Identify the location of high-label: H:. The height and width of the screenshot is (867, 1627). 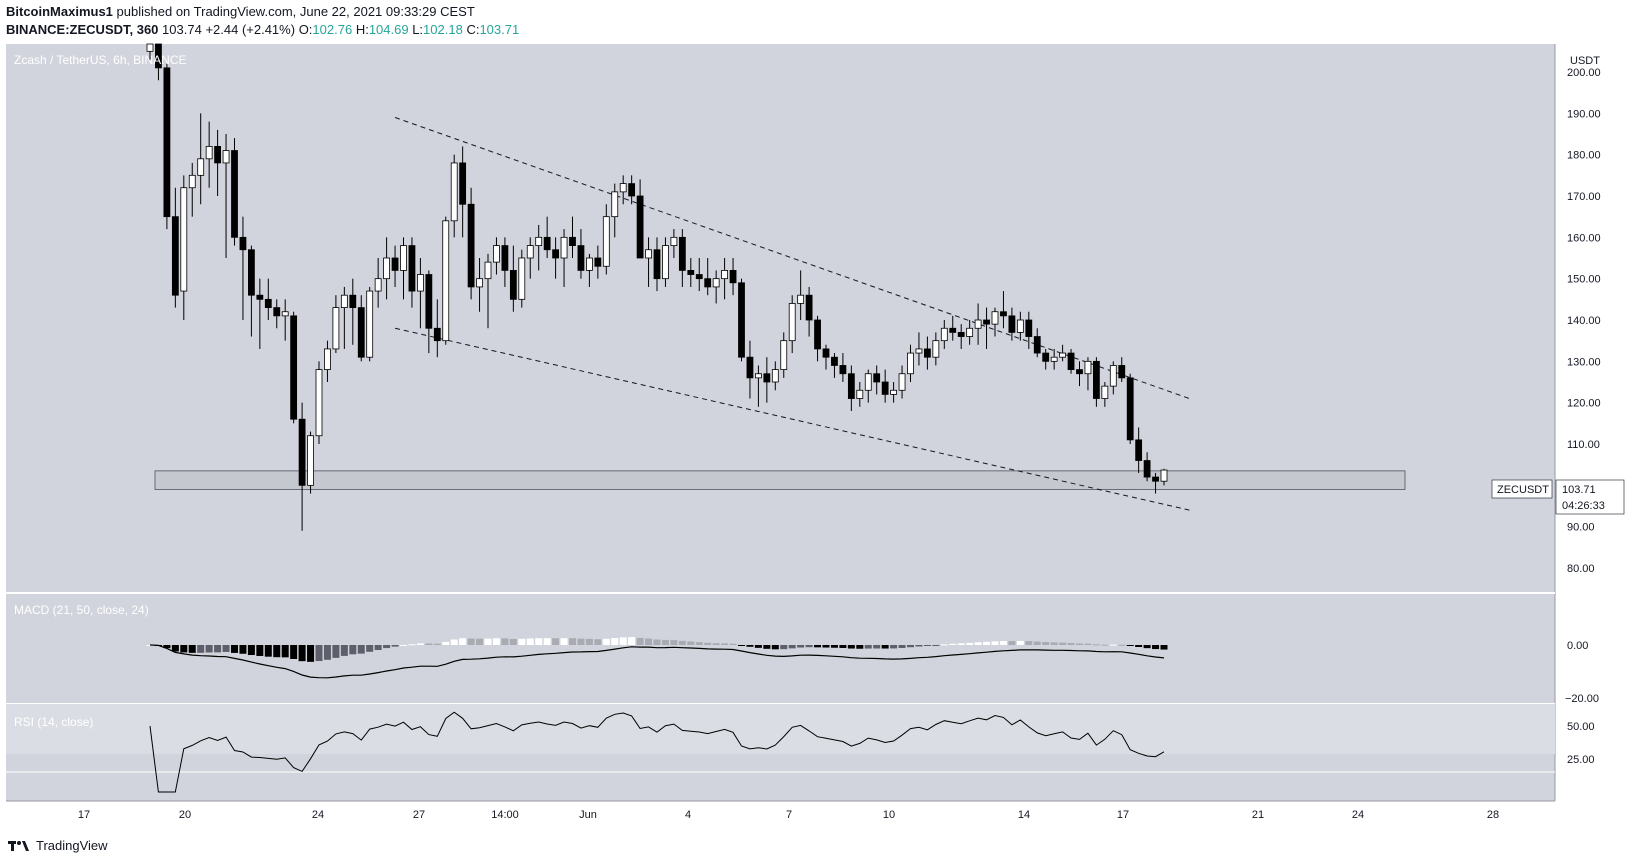
(362, 29).